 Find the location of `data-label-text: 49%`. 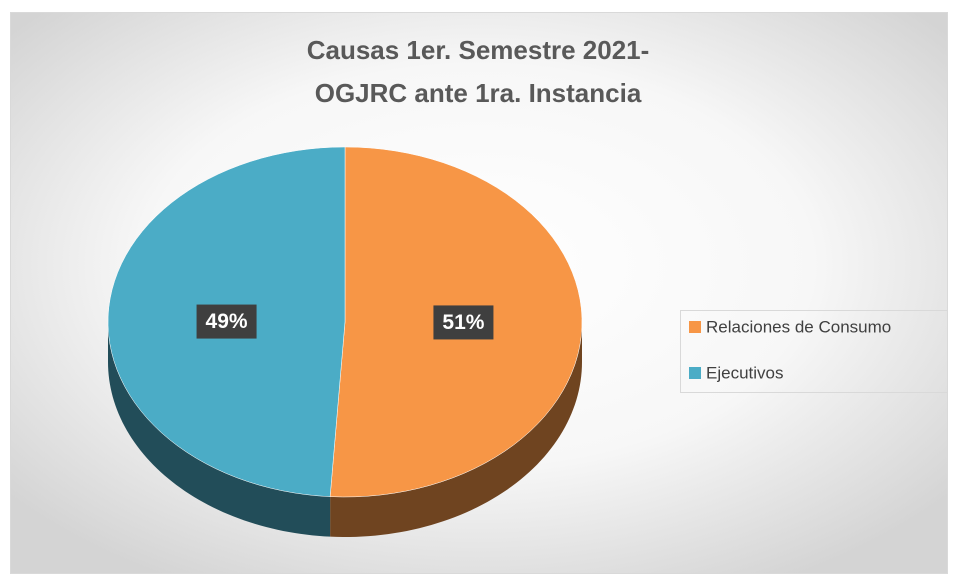

data-label-text: 49% is located at coordinates (227, 321).